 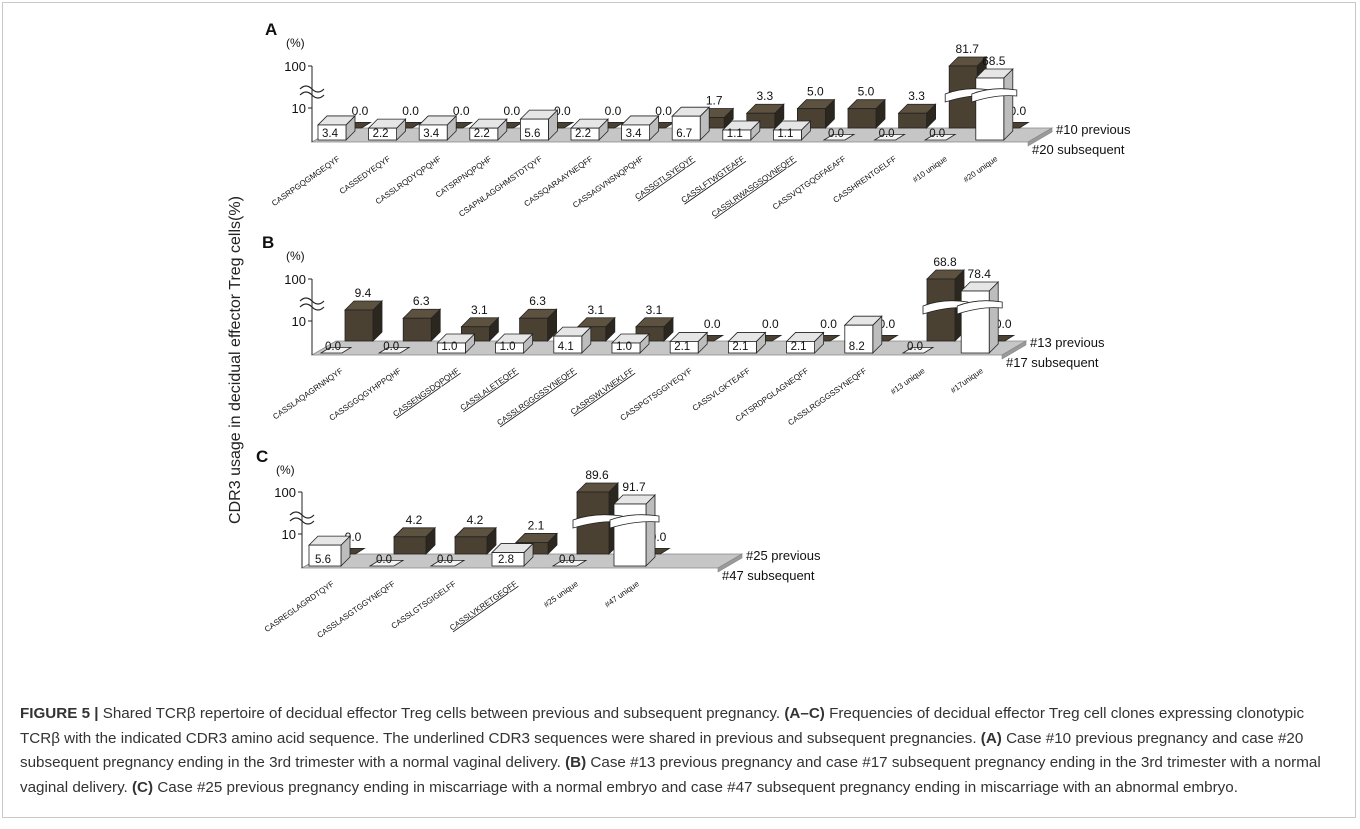 I want to click on category-label: CASRSWLVNEKLFF, so click(x=602, y=391).